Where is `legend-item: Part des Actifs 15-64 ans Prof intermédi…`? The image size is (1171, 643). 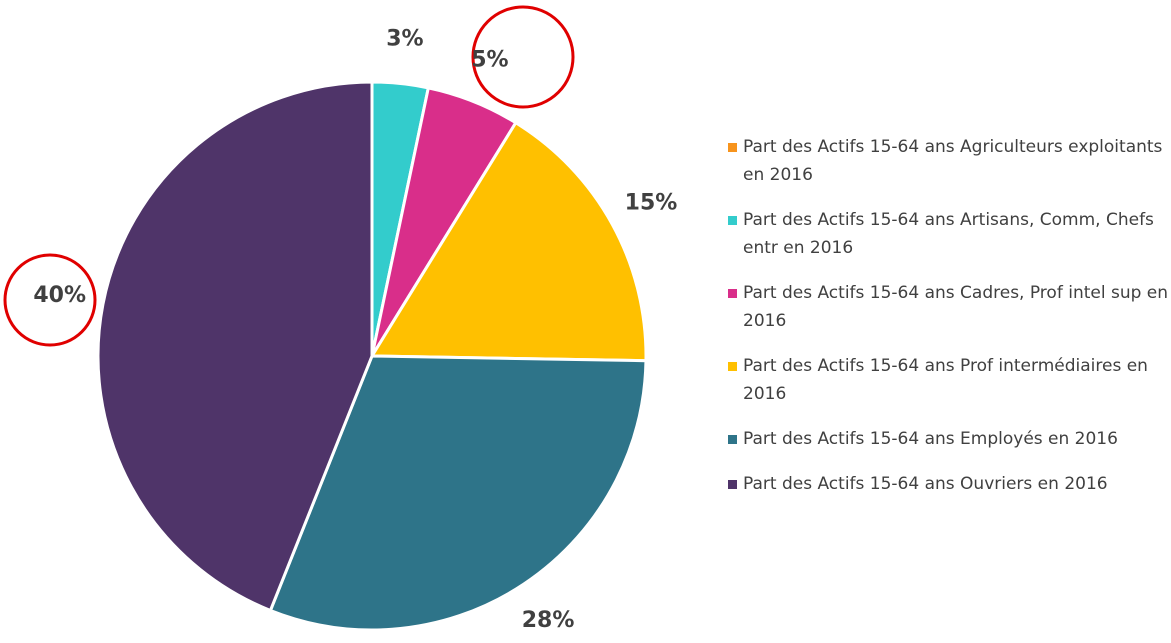 legend-item: Part des Actifs 15-64 ans Prof intermédi… is located at coordinates (946, 380).